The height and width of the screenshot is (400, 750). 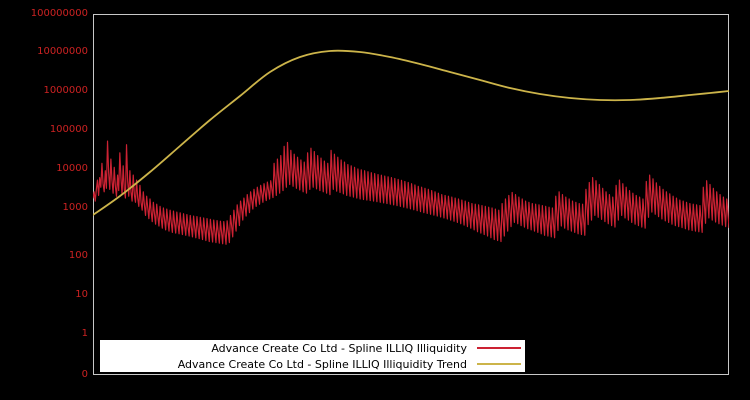 What do you see at coordinates (84, 333) in the screenshot?
I see `y-tick-label: 1` at bounding box center [84, 333].